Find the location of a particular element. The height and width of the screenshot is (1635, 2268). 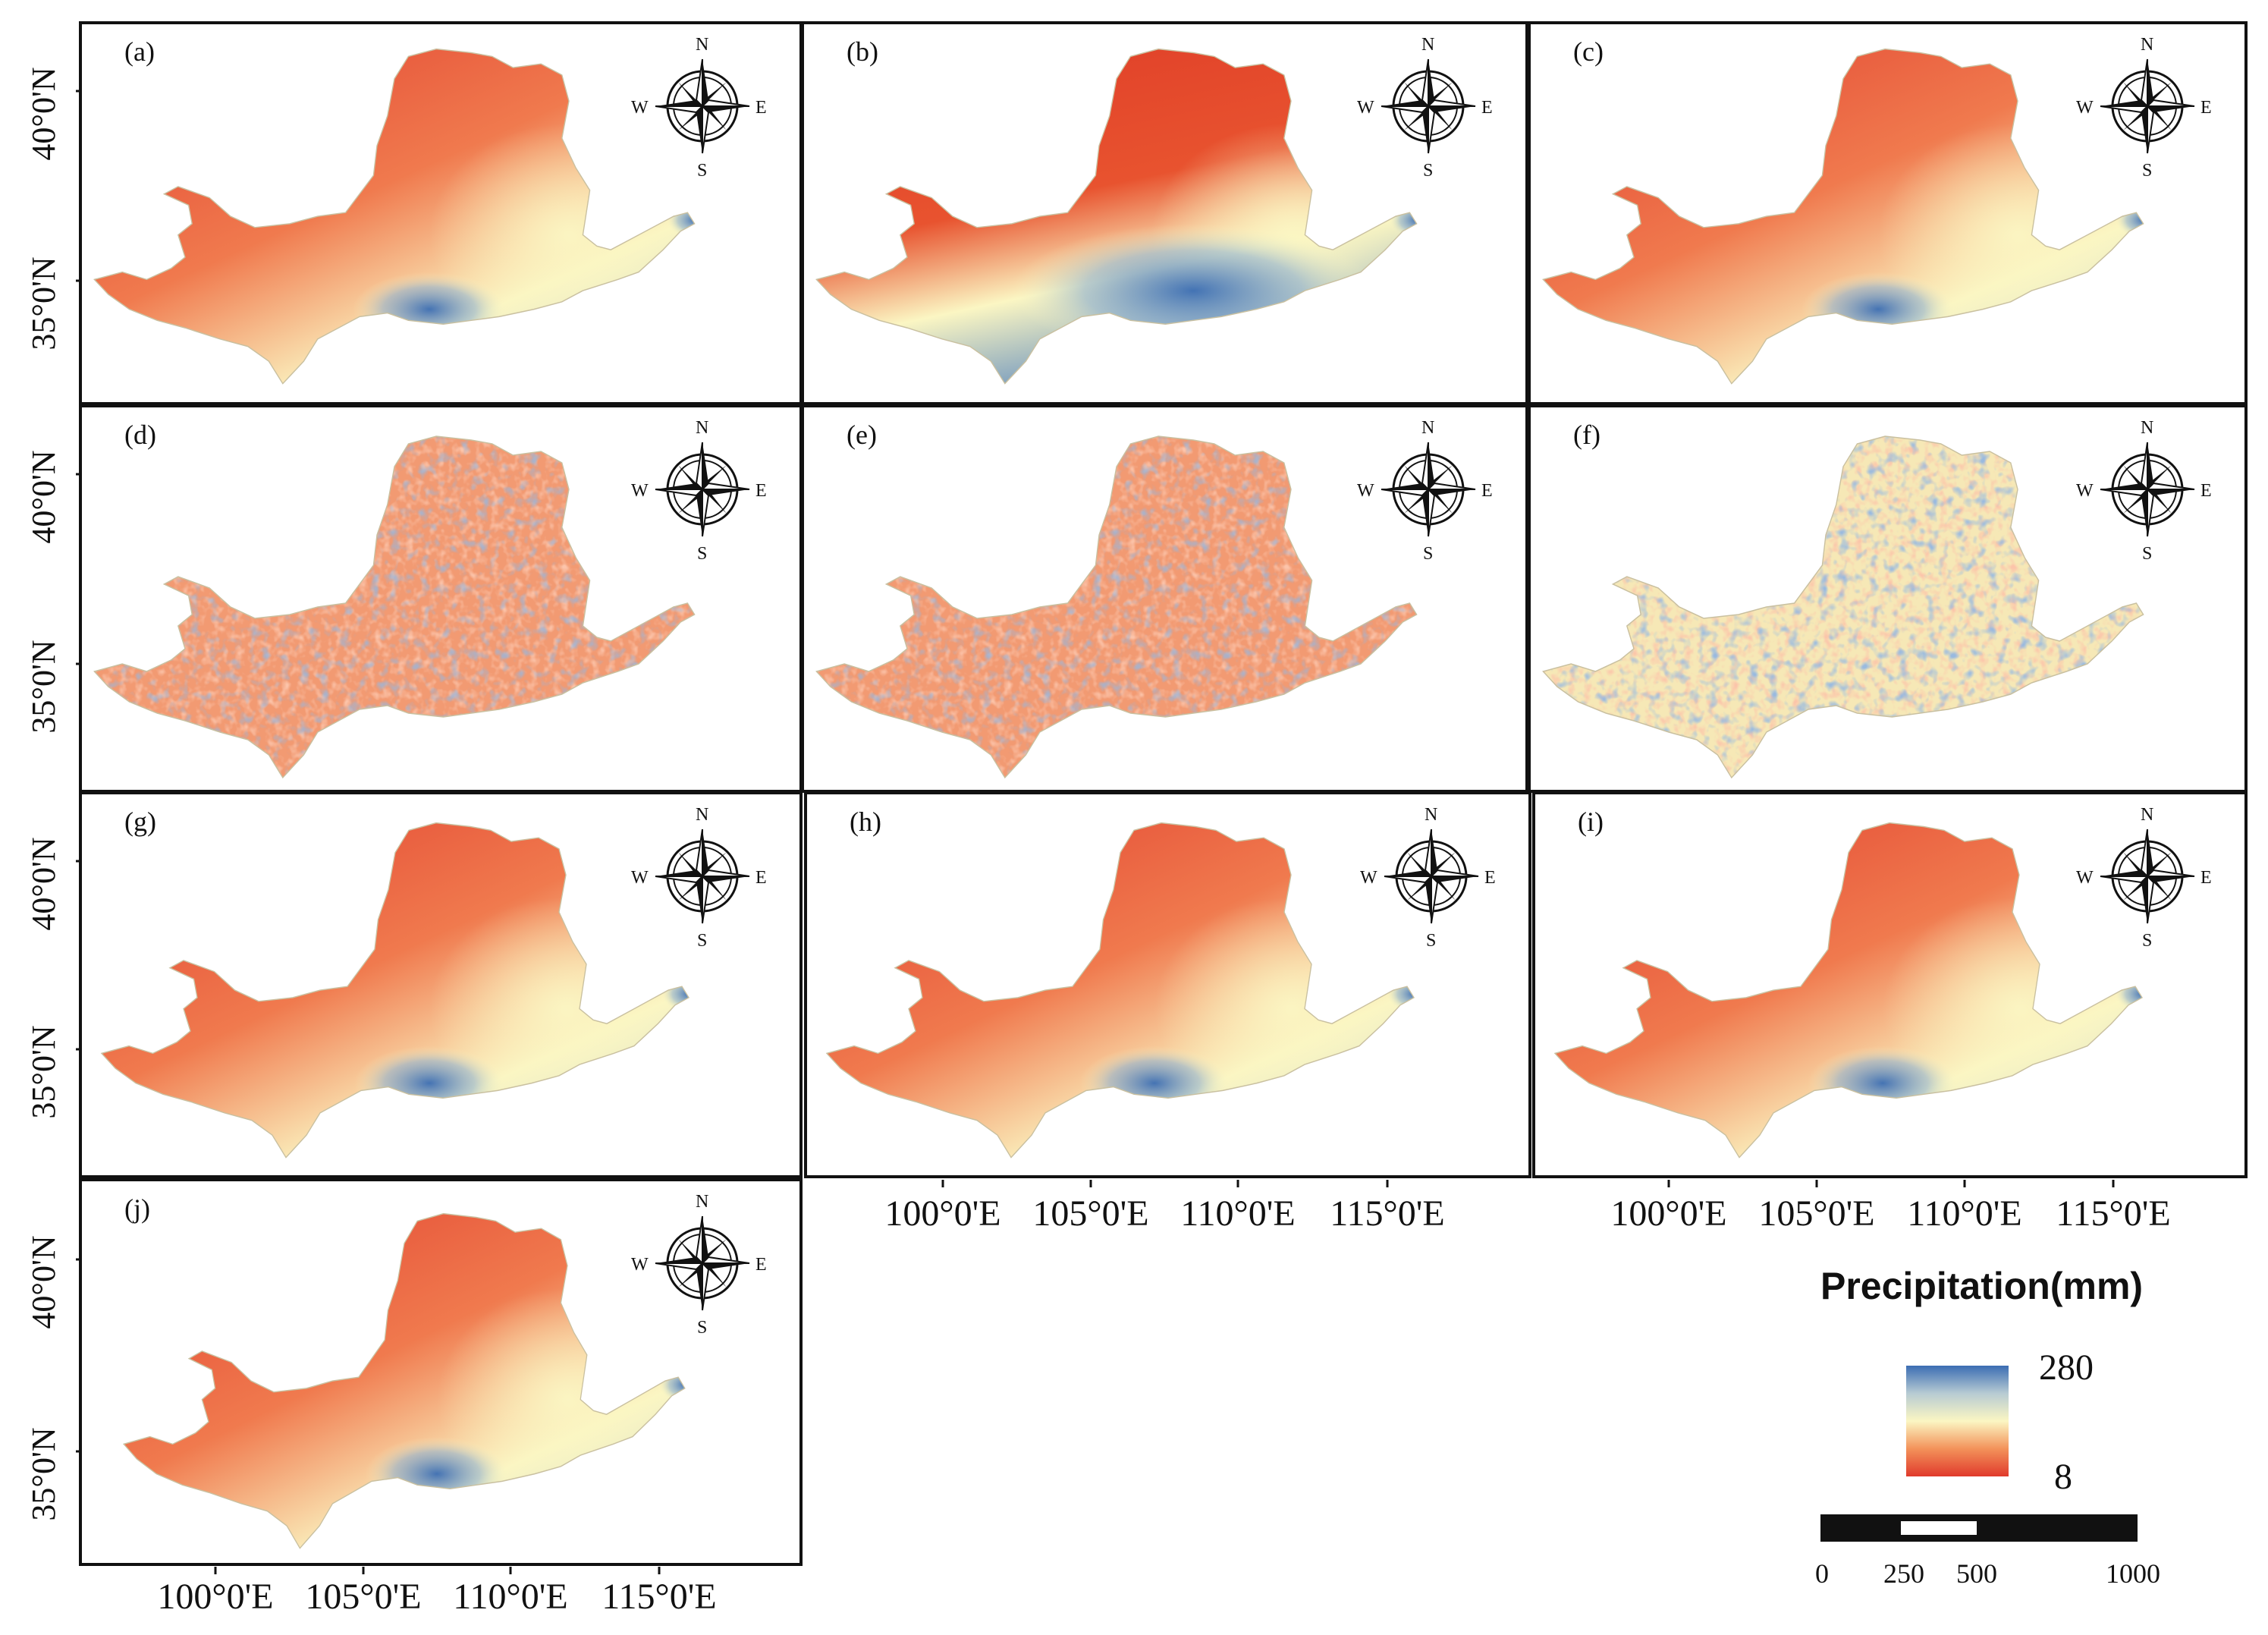

map-panel: (f) N S E W is located at coordinates (1888, 598).